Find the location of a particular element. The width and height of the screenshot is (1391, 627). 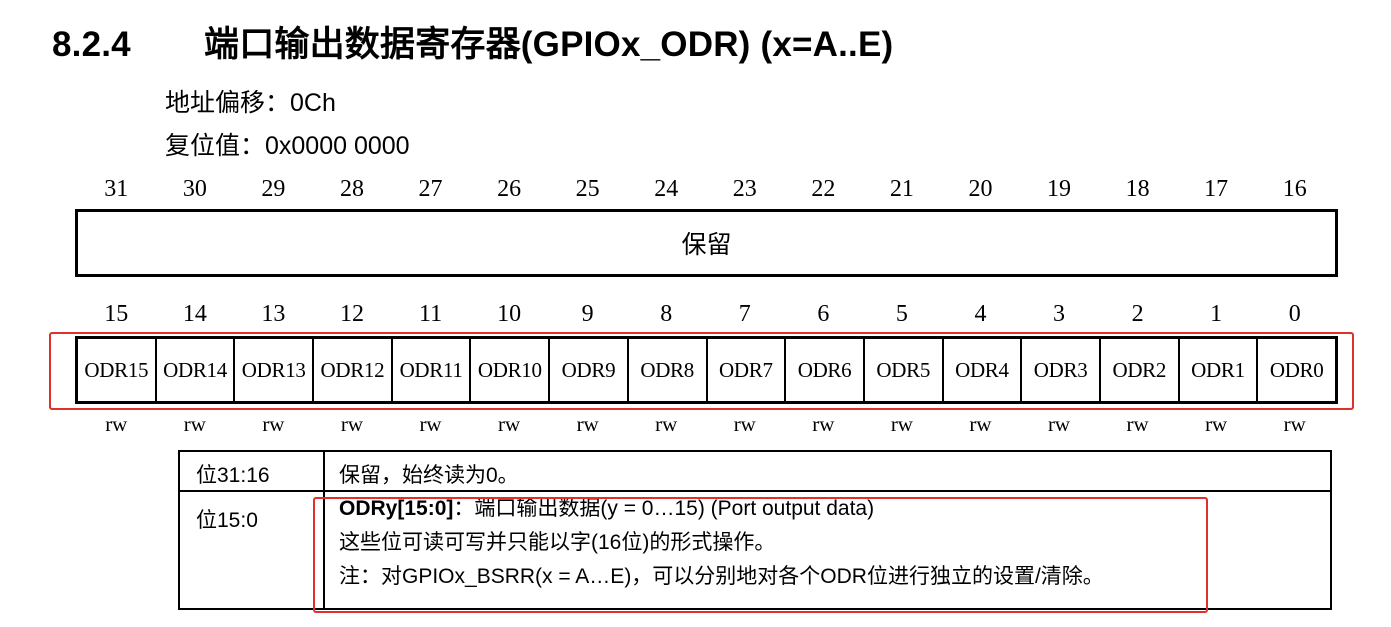

table-row: 位31:16 保留，始终读为0。 is located at coordinates (755, 471).